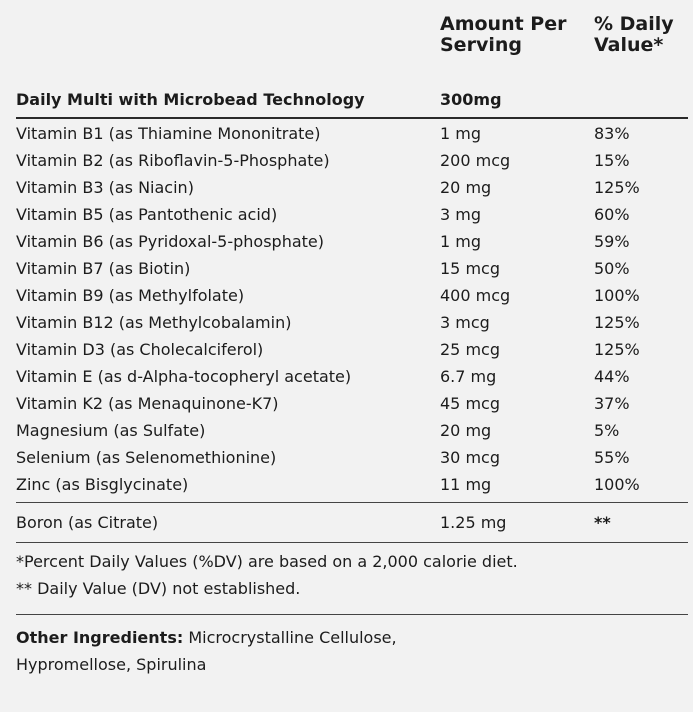 This screenshot has height=712, width=693. I want to click on table-row: Vitamin B9 (as Methylfolate) 400 mcg 100%, so click(352, 295).